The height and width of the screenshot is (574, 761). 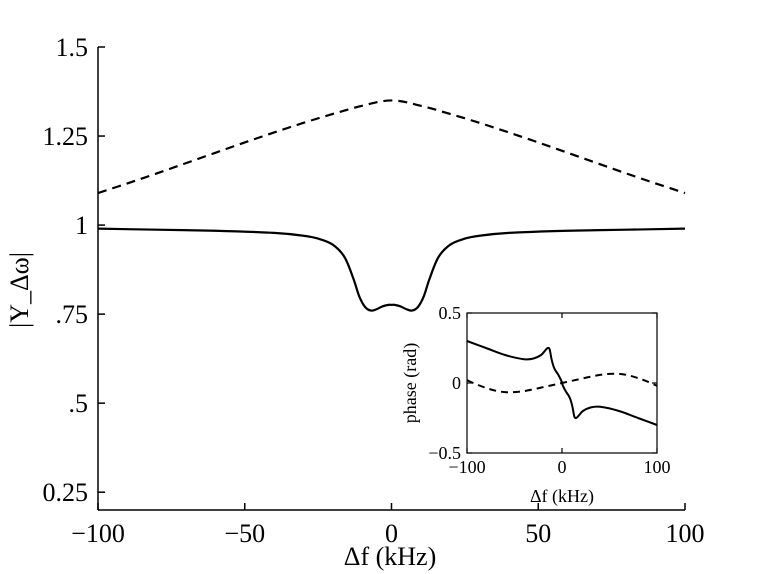 What do you see at coordinates (72, 47) in the screenshot?
I see `main-y-tick-label: 1.5` at bounding box center [72, 47].